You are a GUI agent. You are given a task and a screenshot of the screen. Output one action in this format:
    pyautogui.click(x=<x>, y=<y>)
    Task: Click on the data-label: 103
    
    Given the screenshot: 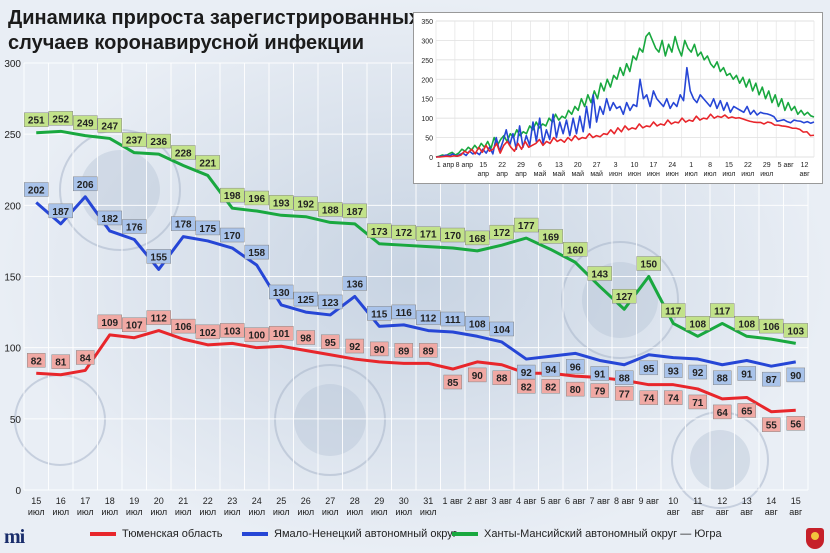 What is the action you would take?
    pyautogui.click(x=232, y=331)
    